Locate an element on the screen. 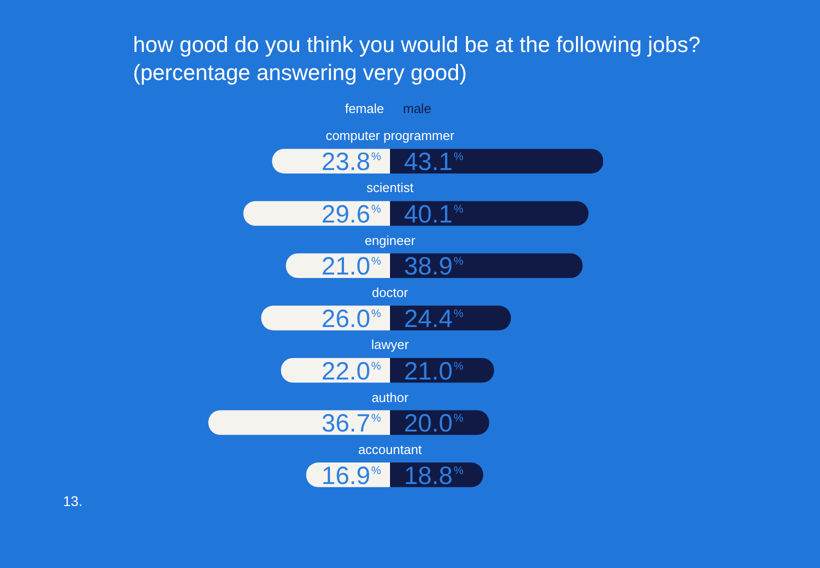 Image resolution: width=820 pixels, height=568 pixels. data-label: 24.4% is located at coordinates (434, 319).